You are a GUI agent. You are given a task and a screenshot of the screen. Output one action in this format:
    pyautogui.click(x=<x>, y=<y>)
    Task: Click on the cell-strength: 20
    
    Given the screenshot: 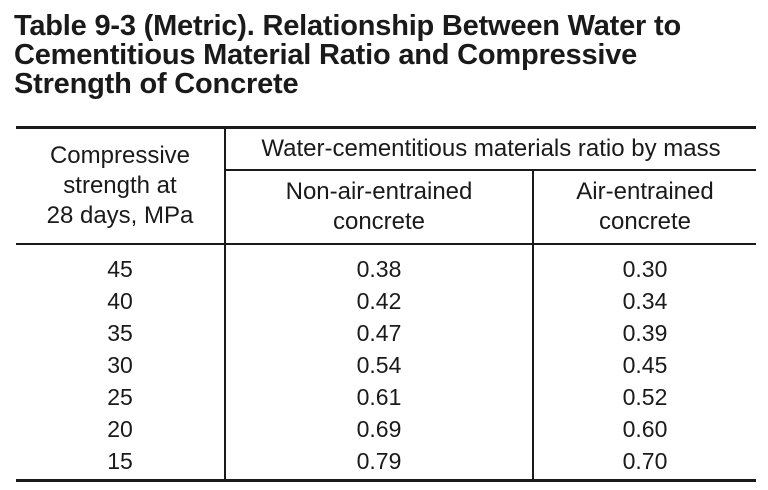 What is the action you would take?
    pyautogui.click(x=121, y=429)
    